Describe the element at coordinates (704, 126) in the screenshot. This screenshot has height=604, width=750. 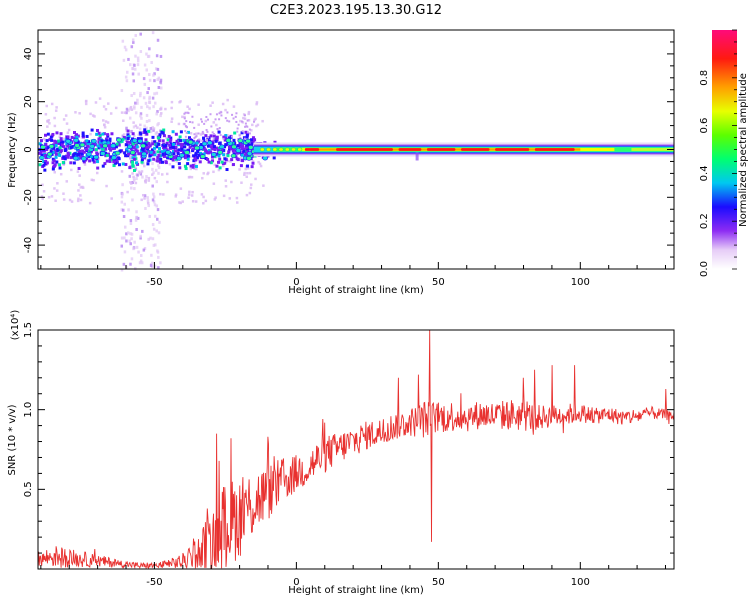
I see `colorbar-tick-label: 0.6` at that location.